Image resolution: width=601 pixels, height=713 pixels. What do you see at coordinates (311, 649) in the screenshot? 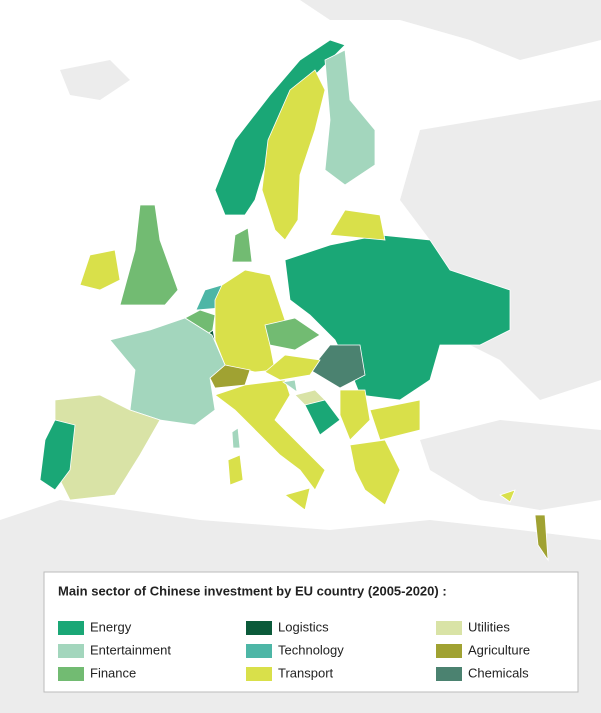
I see `legend-label: Technology` at bounding box center [311, 649].